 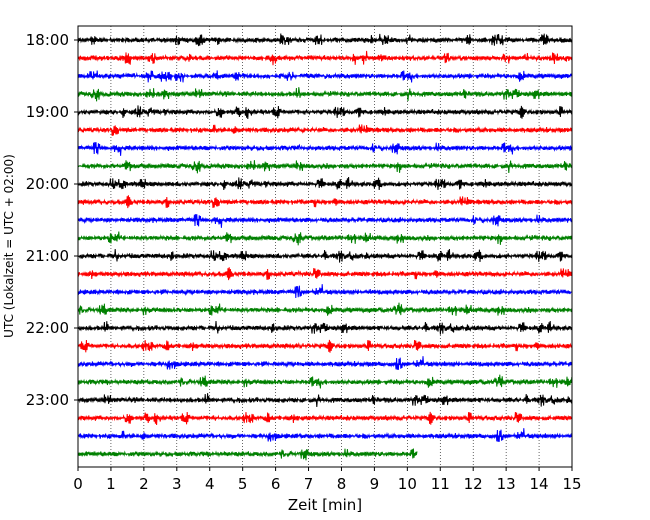 I want to click on x-tick-label: 8, so click(x=342, y=484).